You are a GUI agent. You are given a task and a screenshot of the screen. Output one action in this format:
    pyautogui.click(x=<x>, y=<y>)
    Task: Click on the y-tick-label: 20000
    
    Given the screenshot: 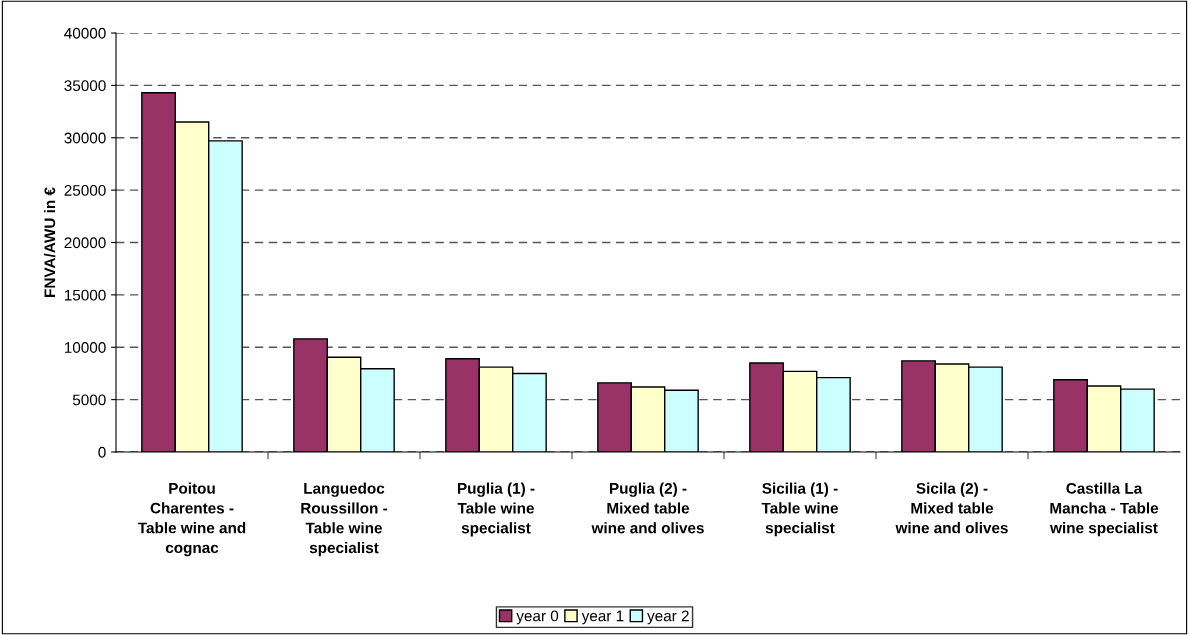 What is the action you would take?
    pyautogui.click(x=85, y=243)
    